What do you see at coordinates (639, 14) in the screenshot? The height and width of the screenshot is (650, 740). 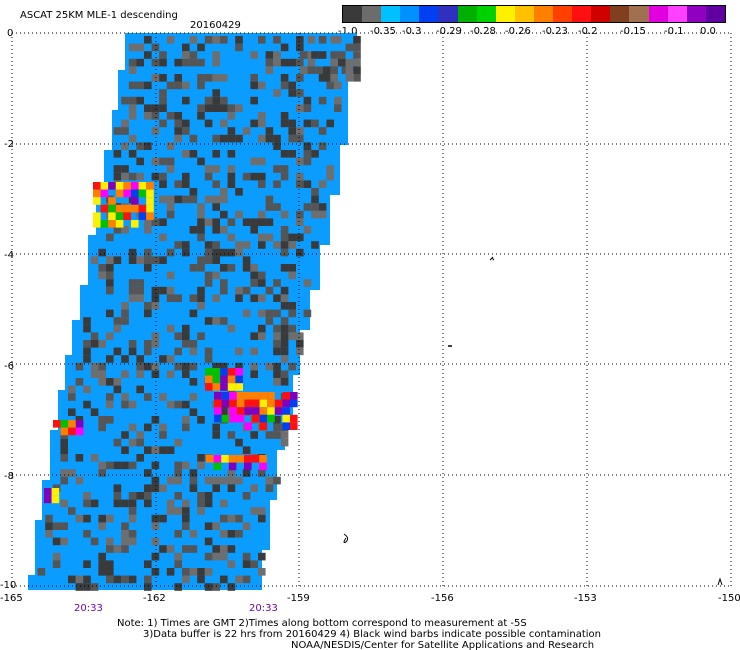 I see `colorbar-swatch` at bounding box center [639, 14].